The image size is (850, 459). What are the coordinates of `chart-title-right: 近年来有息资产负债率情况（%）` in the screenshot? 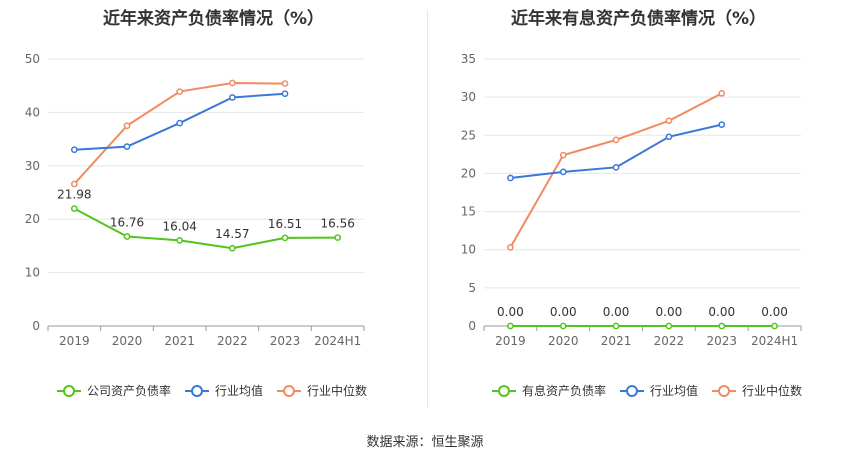 It's located at (638, 19).